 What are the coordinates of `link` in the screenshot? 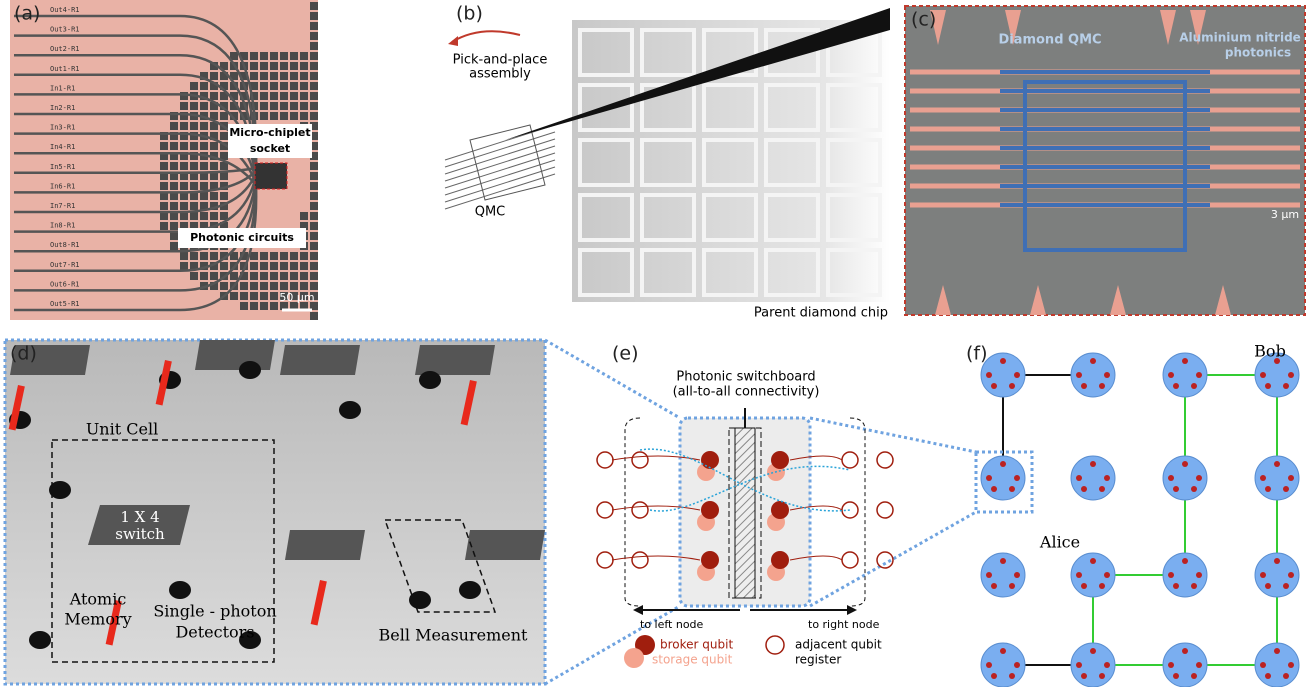 It's located at (816, 508).